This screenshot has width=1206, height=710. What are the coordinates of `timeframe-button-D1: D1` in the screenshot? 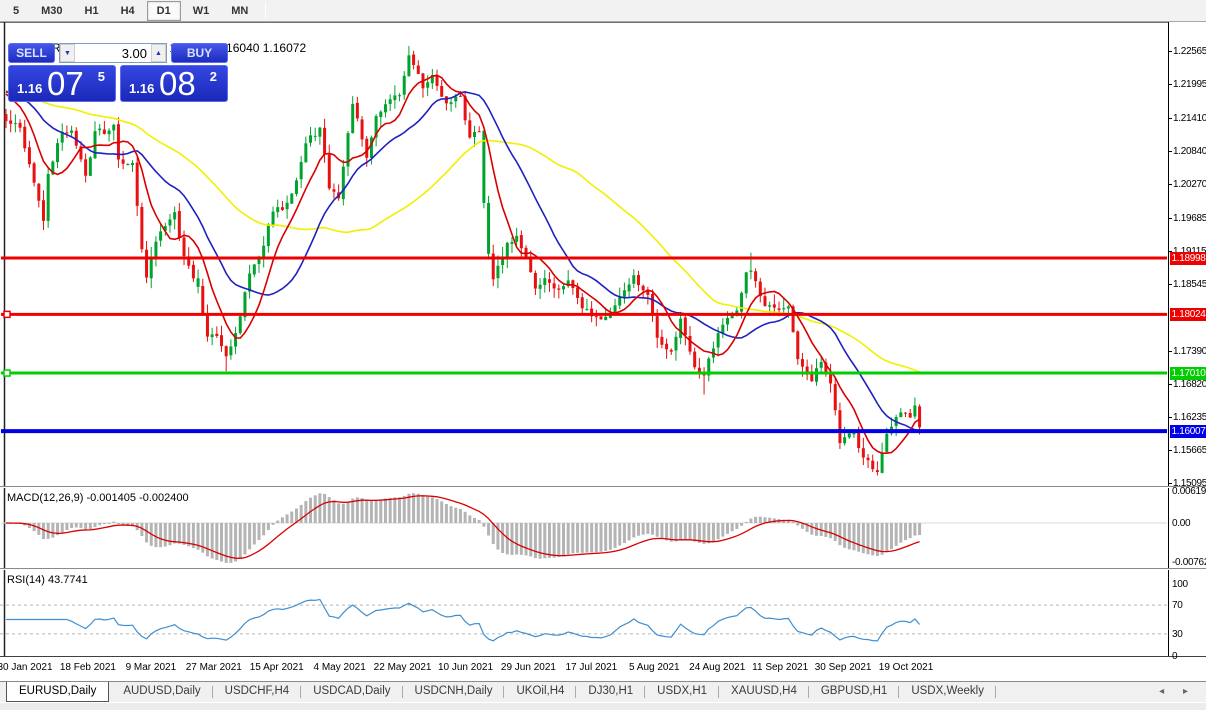 It's located at (163, 10).